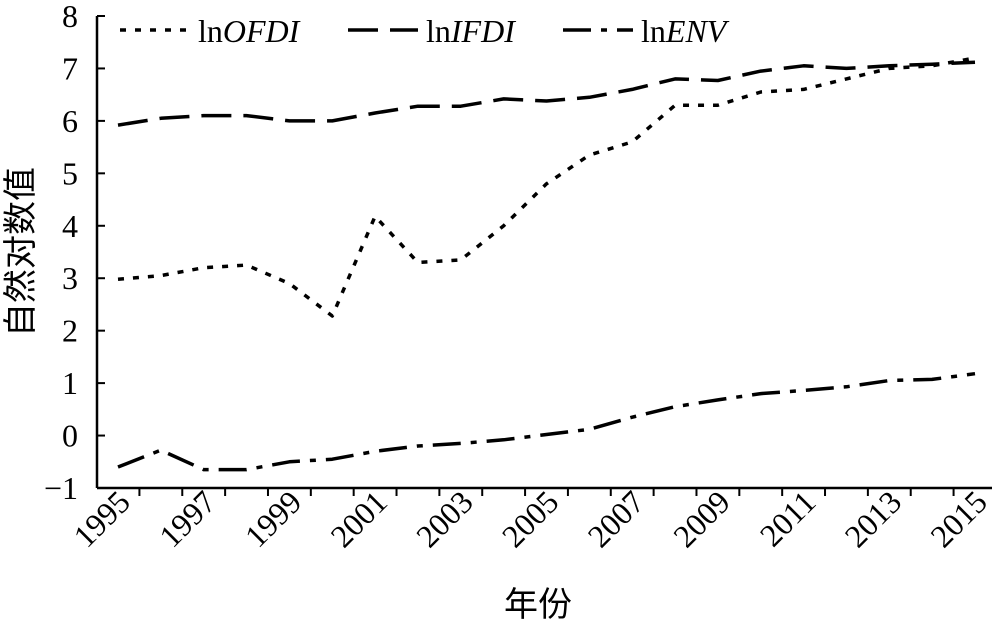 The height and width of the screenshot is (633, 1000). I want to click on x-tick-label: 2003, so click(444, 518).